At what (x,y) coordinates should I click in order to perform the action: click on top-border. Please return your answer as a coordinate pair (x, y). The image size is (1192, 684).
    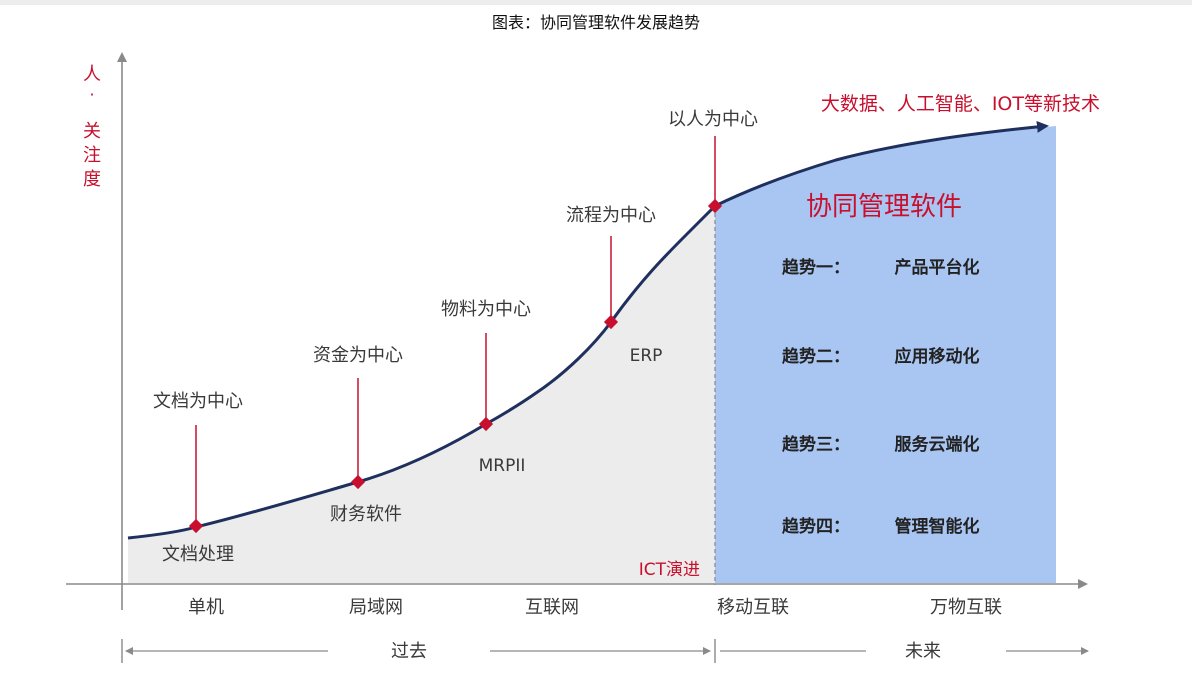
    Looking at the image, I should click on (596, 2).